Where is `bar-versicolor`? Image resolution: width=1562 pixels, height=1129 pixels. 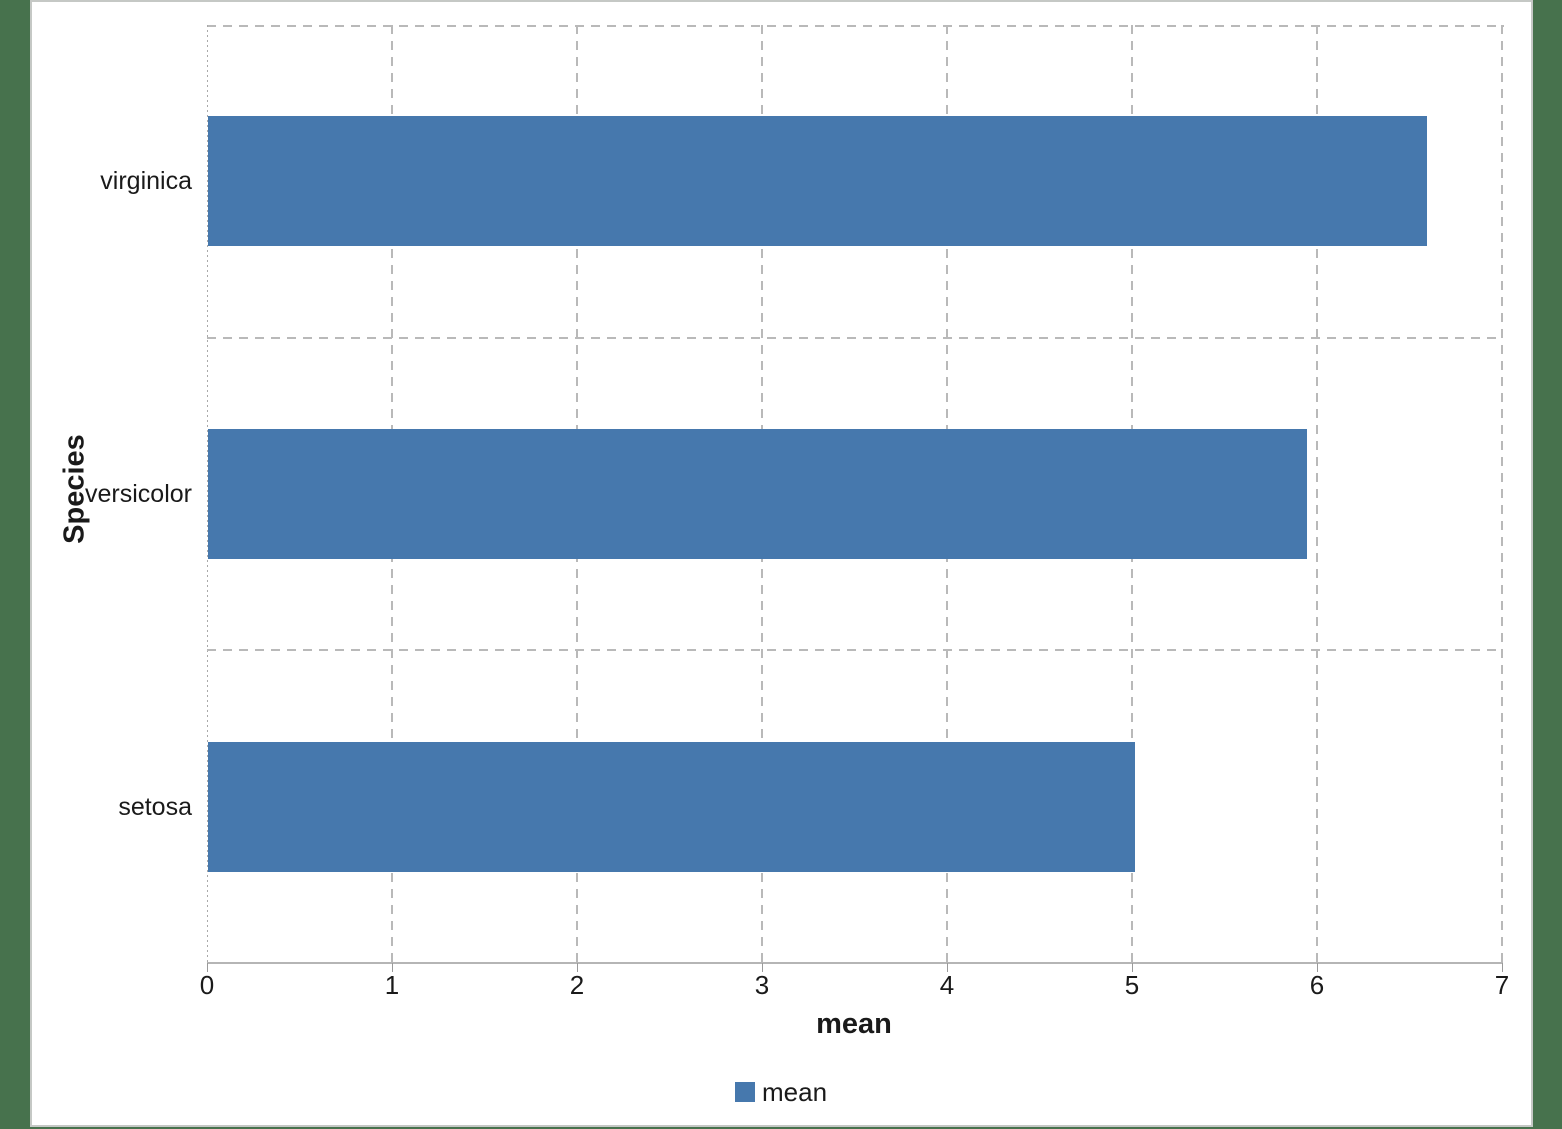 bar-versicolor is located at coordinates (757, 494).